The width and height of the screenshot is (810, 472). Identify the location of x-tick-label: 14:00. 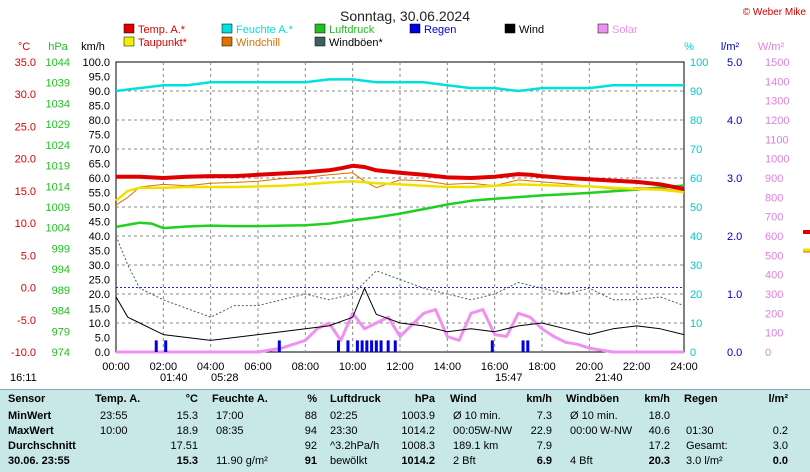
(448, 366).